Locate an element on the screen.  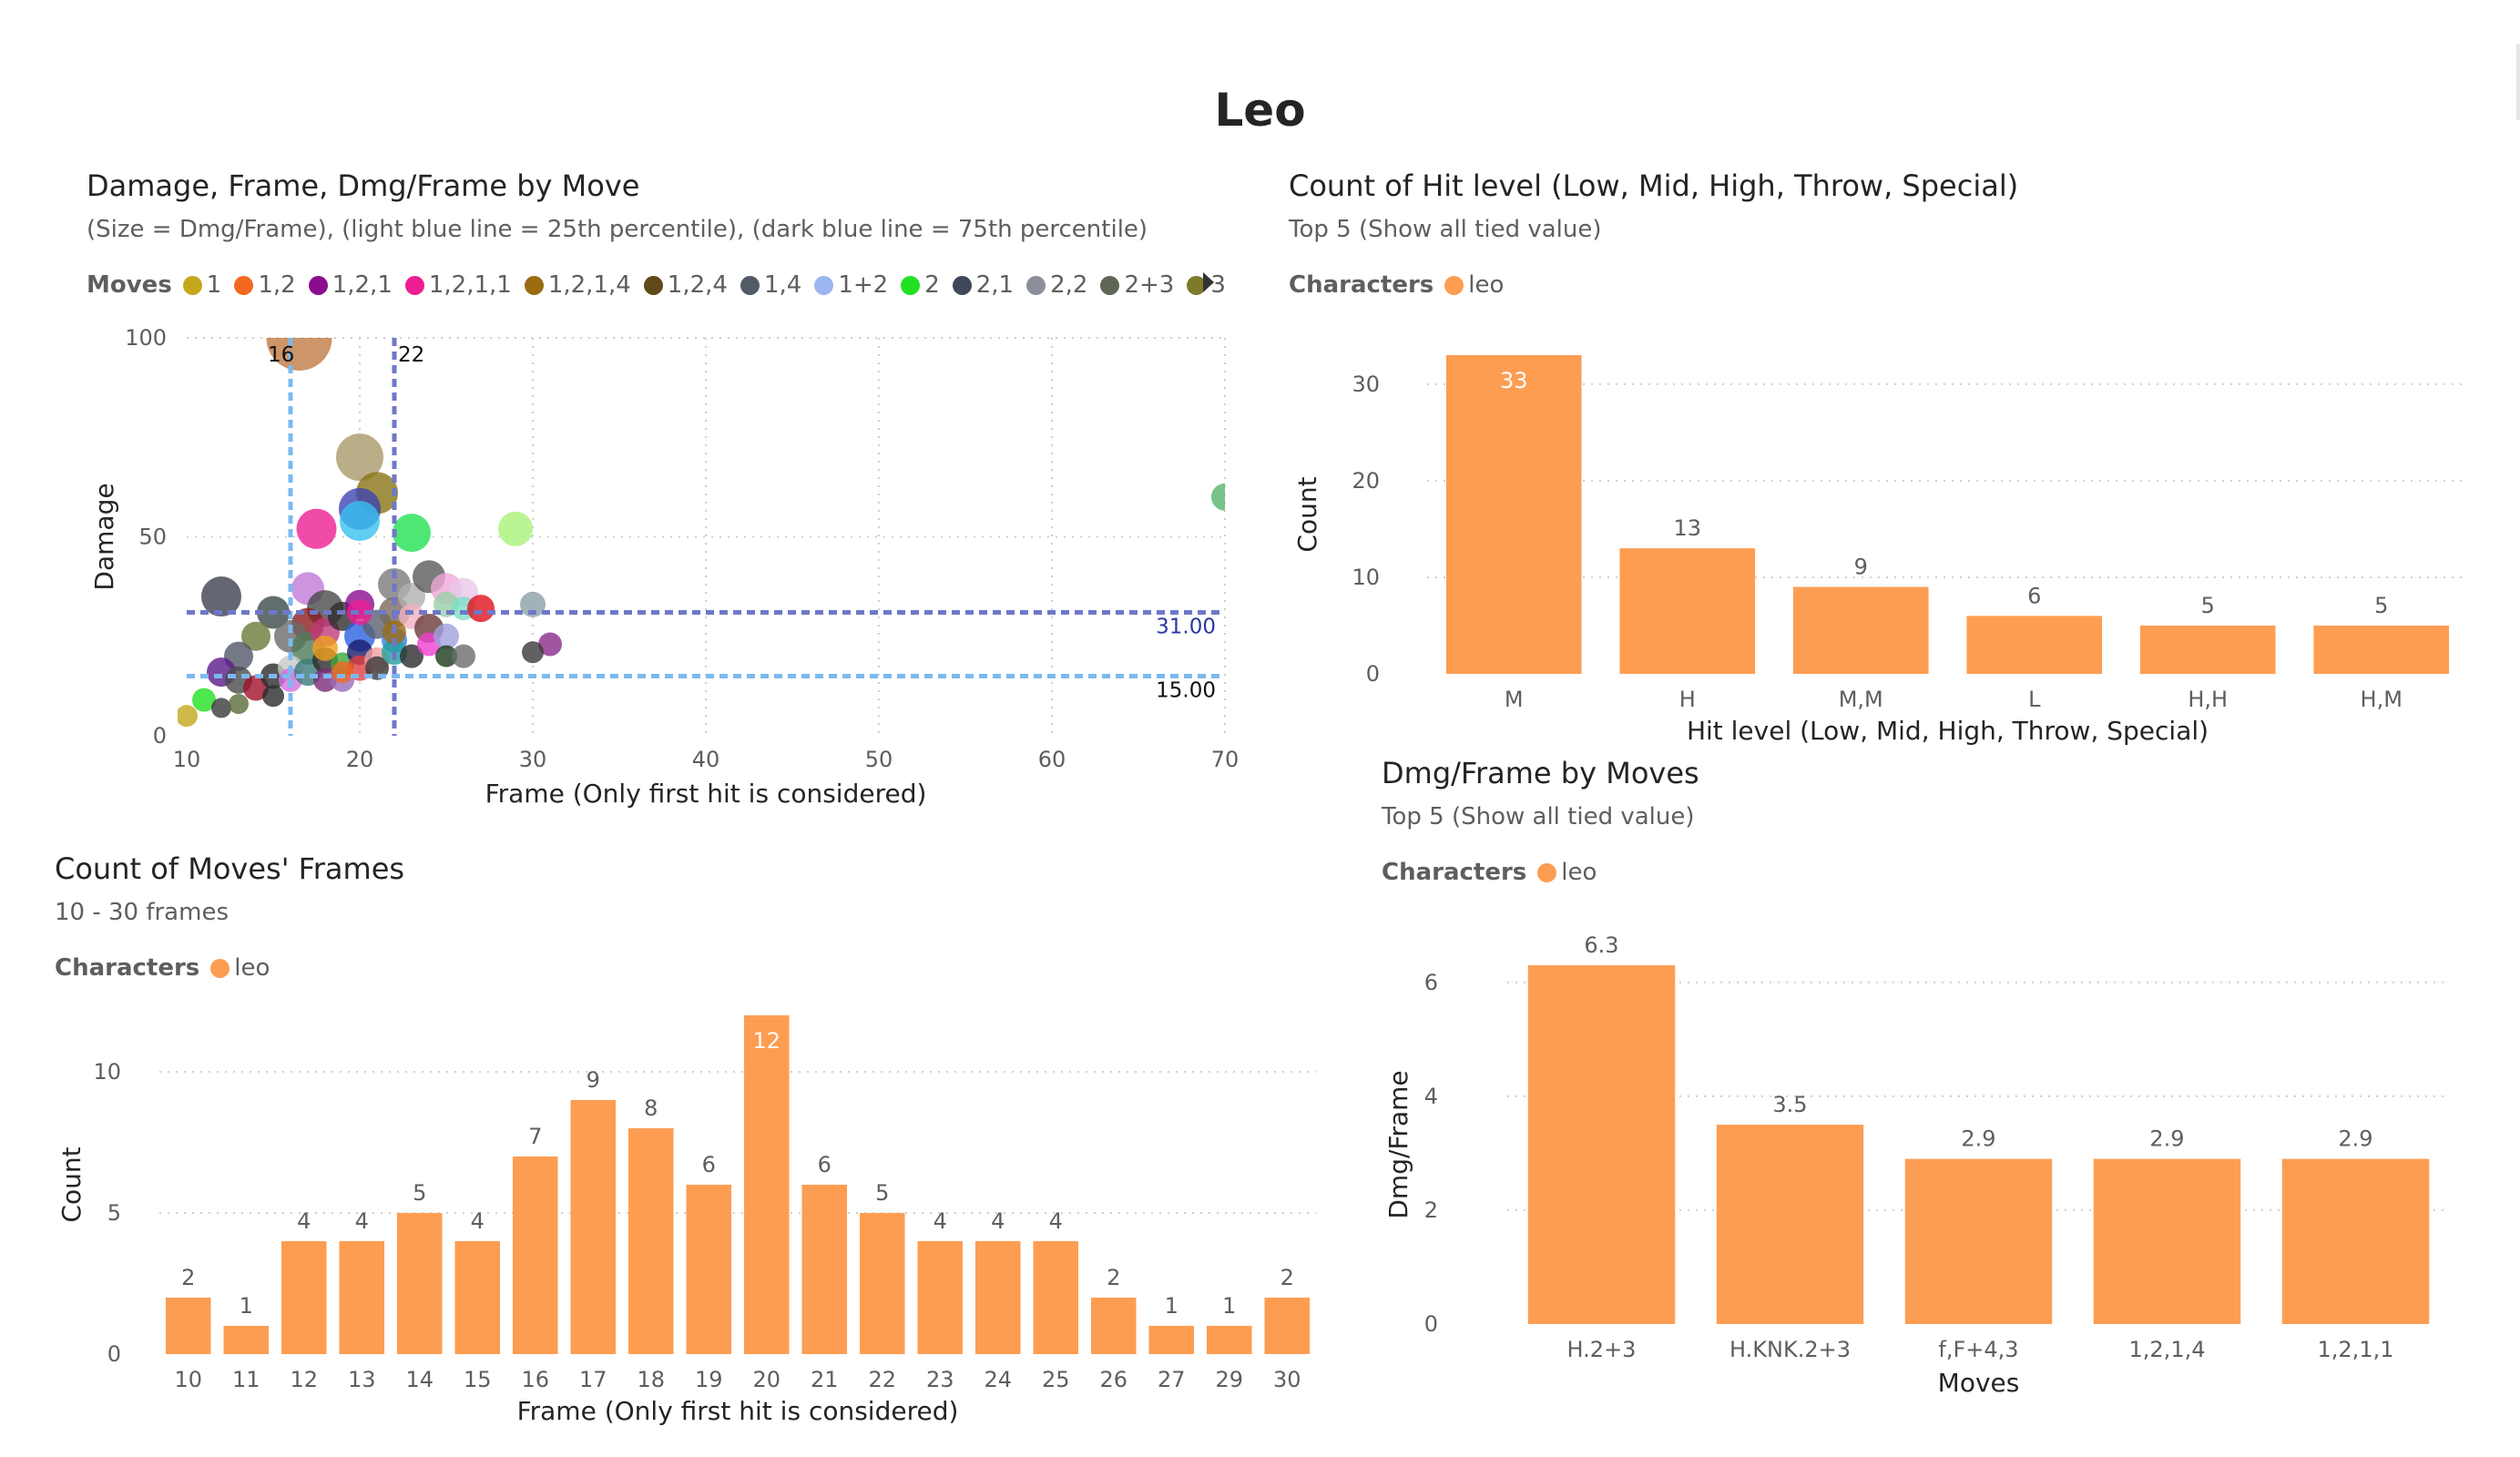
legend-item: 2,2 is located at coordinates (1056, 285).